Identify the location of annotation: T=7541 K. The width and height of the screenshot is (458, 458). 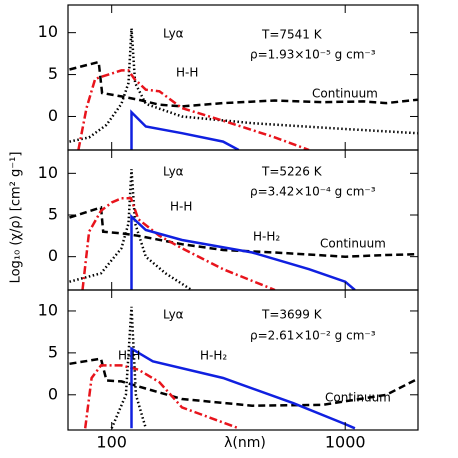
(292, 35).